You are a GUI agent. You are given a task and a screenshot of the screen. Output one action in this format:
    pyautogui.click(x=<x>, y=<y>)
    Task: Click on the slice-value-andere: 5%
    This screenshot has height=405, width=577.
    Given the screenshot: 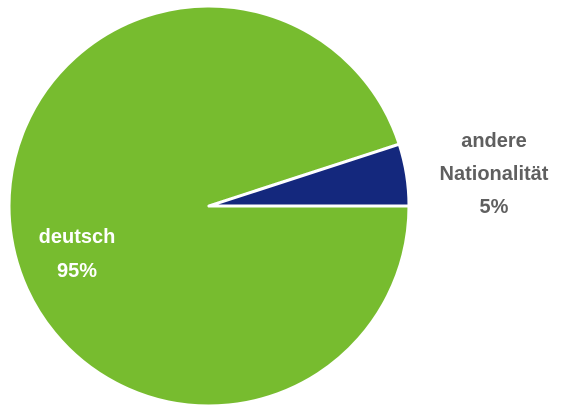 What is the action you would take?
    pyautogui.click(x=494, y=207)
    